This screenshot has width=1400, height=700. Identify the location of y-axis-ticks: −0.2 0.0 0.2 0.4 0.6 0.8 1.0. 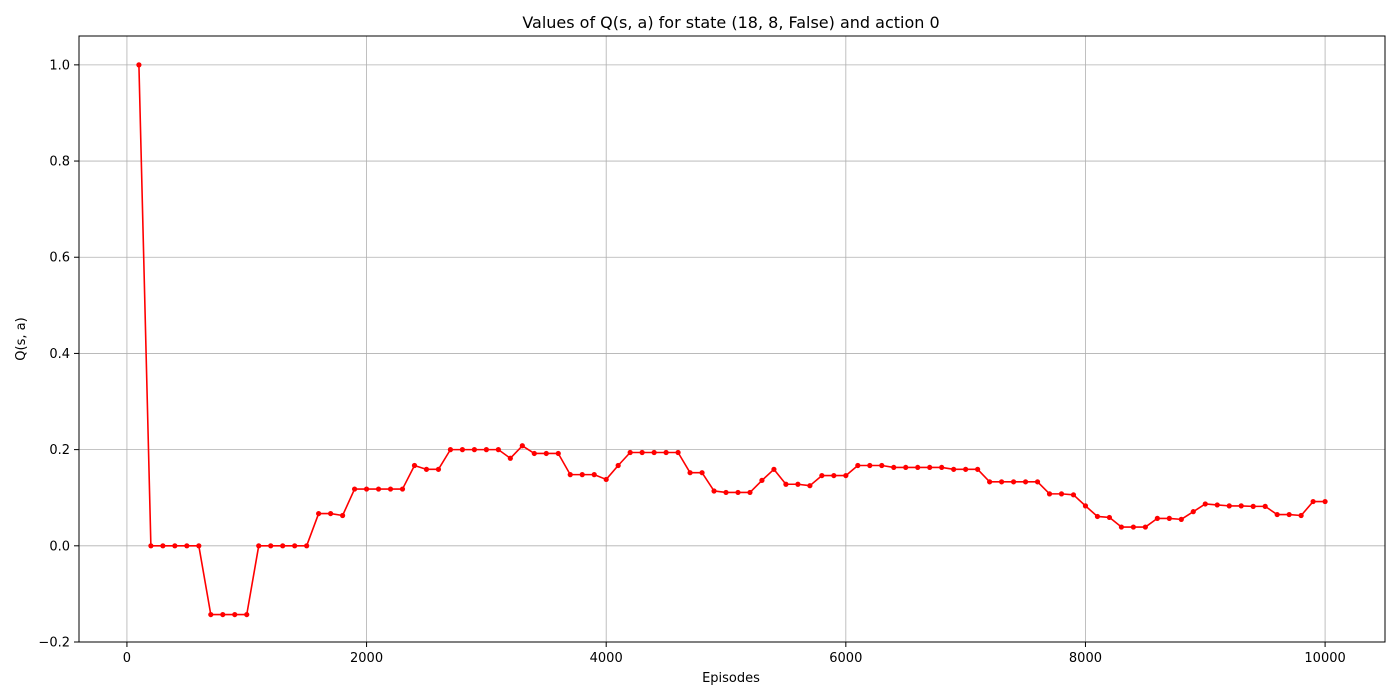
(58, 354).